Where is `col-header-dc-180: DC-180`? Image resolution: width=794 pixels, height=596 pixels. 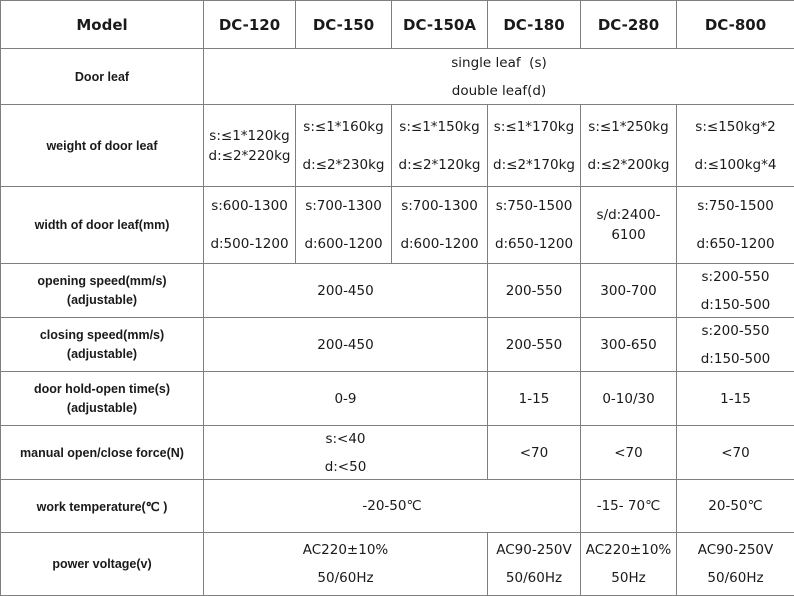
col-header-dc-180: DC-180 is located at coordinates (534, 24).